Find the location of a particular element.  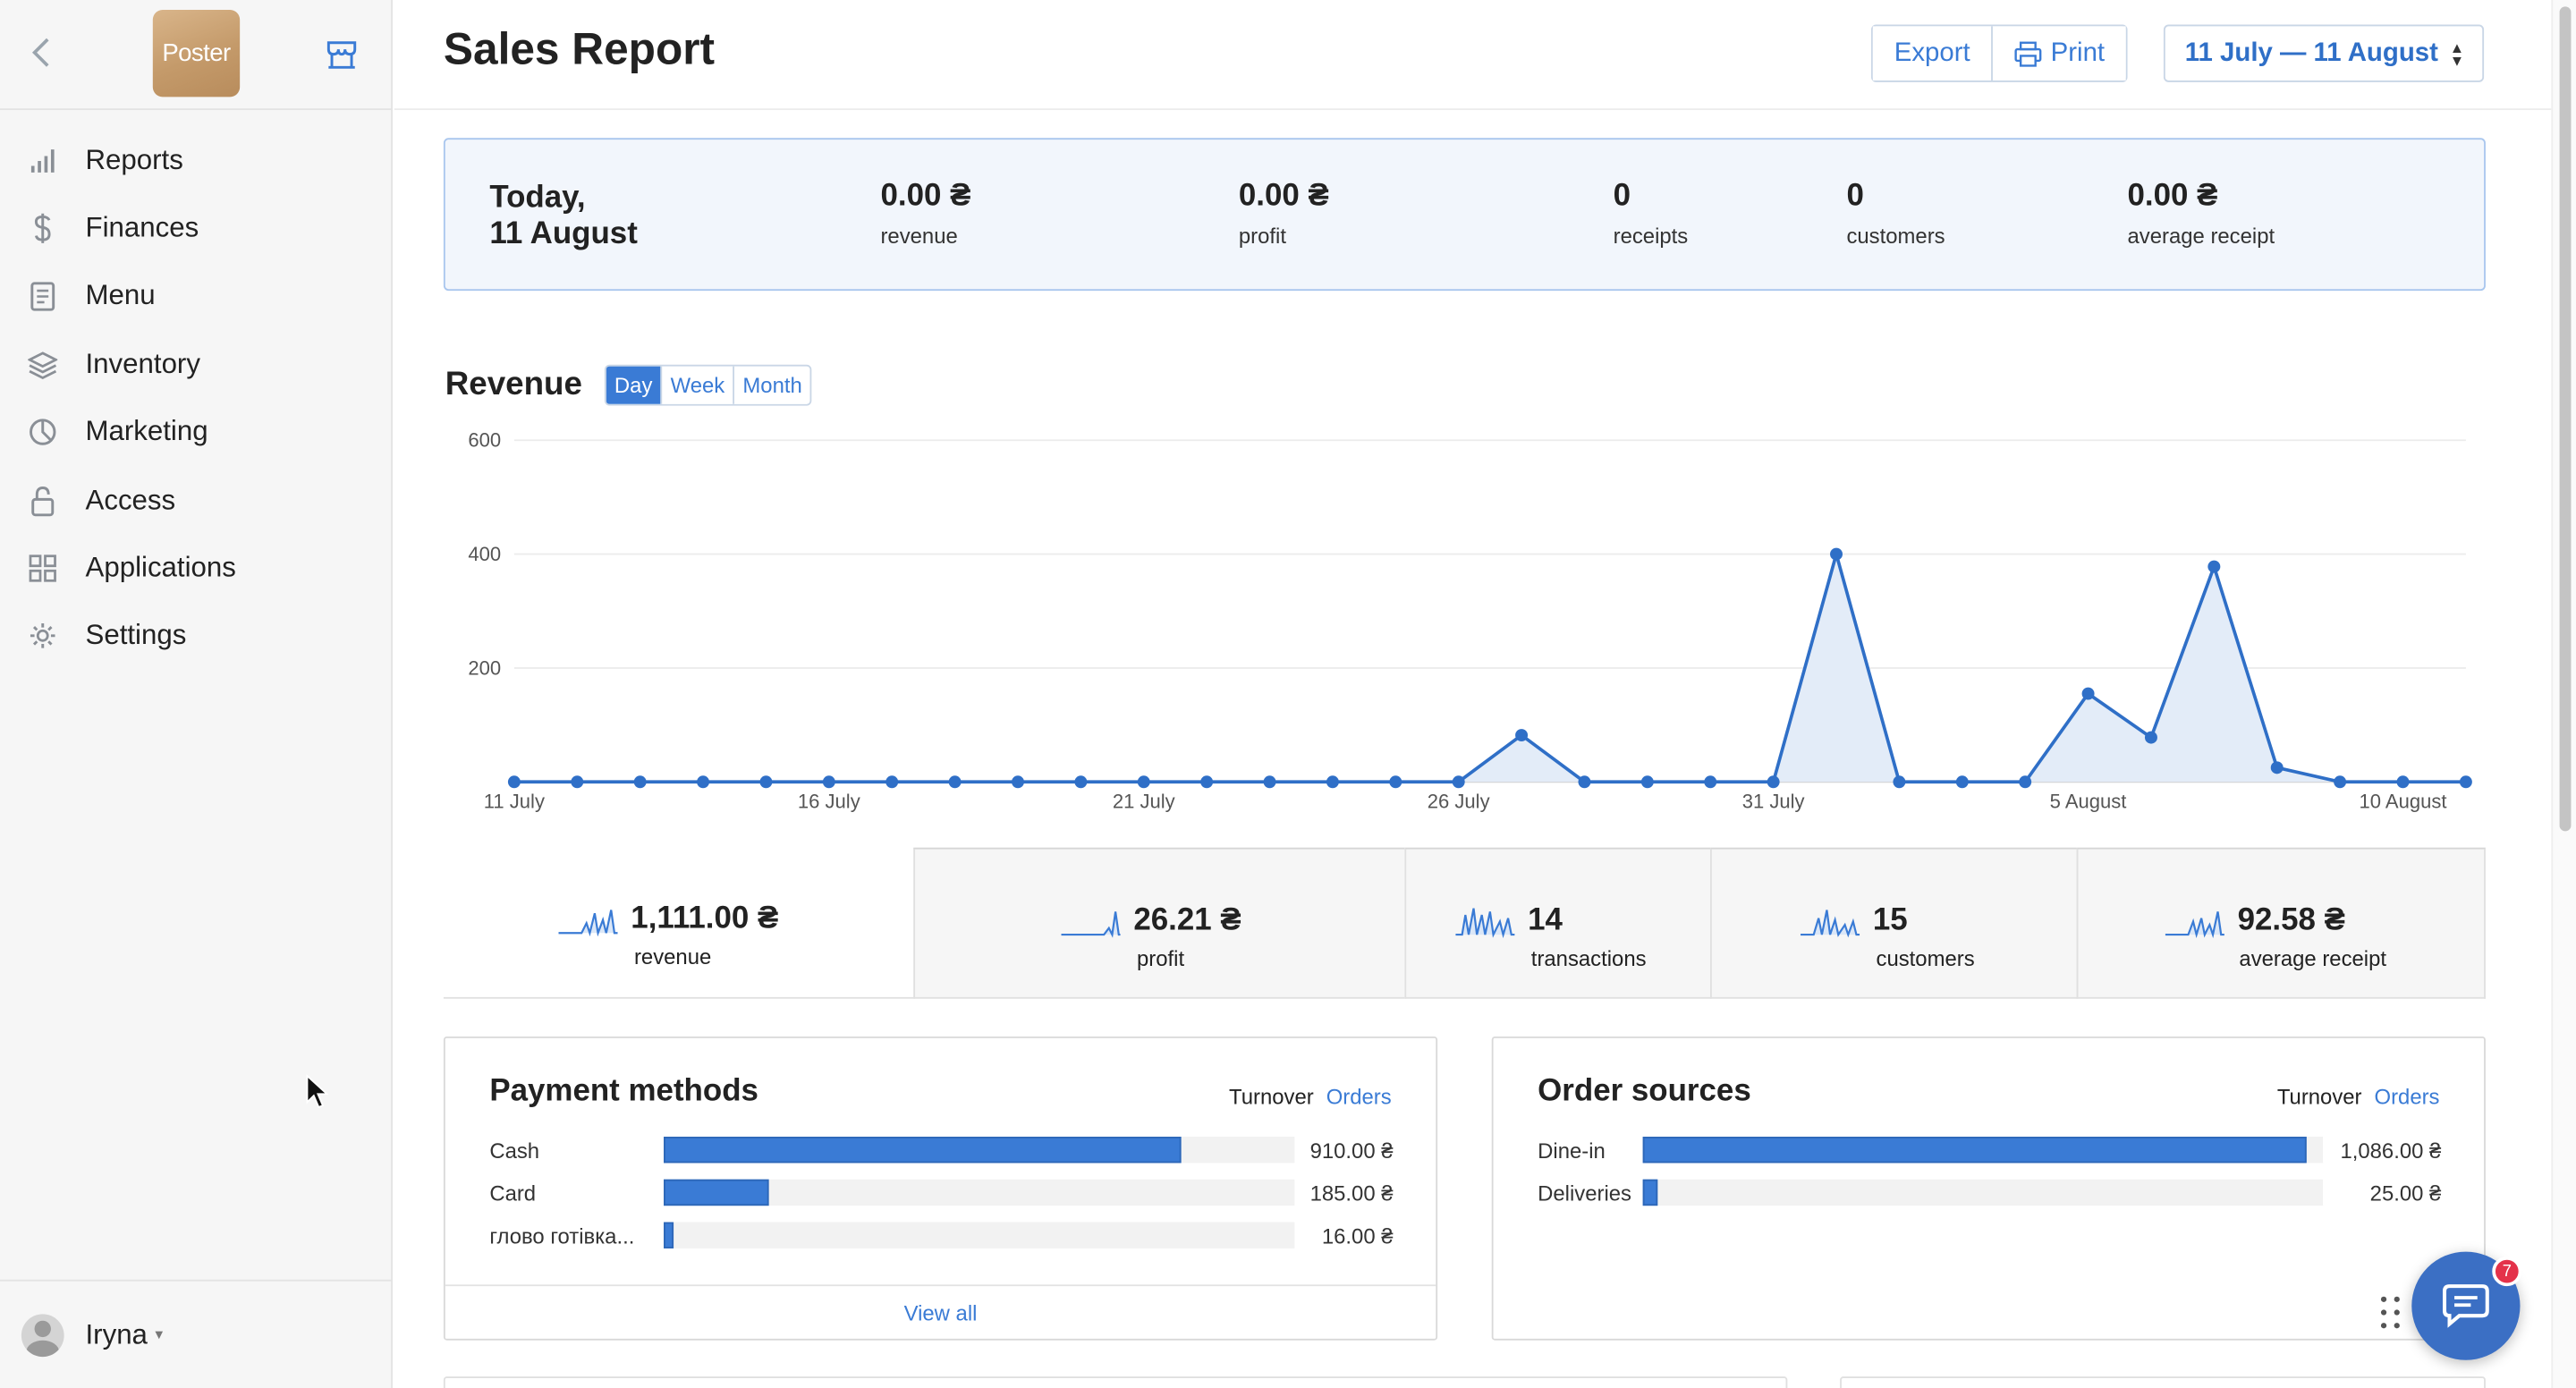

scrollbar is located at coordinates (2563, 694).